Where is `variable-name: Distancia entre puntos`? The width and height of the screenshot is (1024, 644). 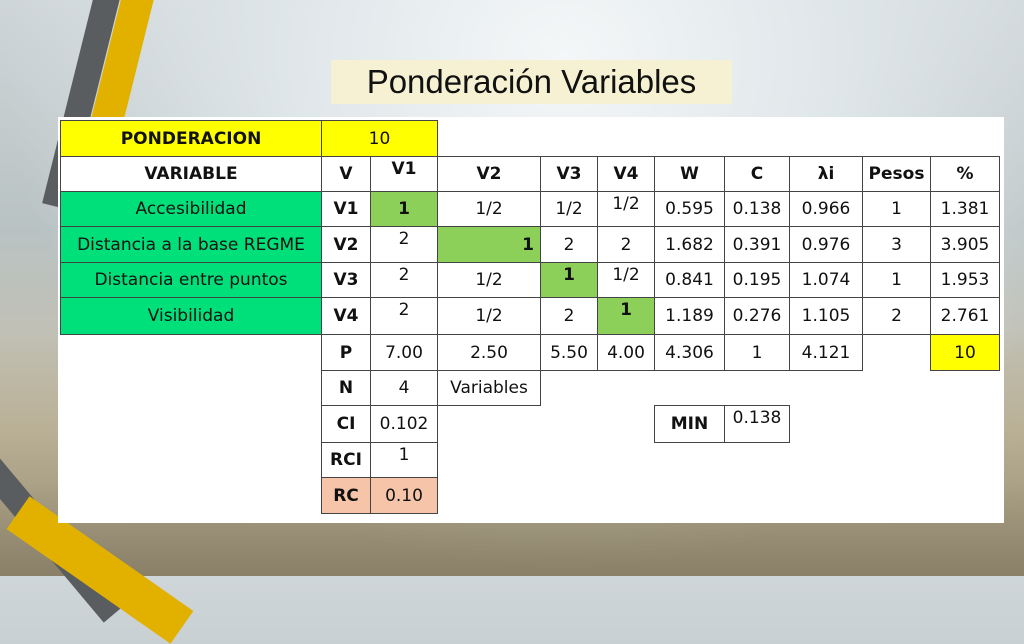 variable-name: Distancia entre puntos is located at coordinates (191, 280).